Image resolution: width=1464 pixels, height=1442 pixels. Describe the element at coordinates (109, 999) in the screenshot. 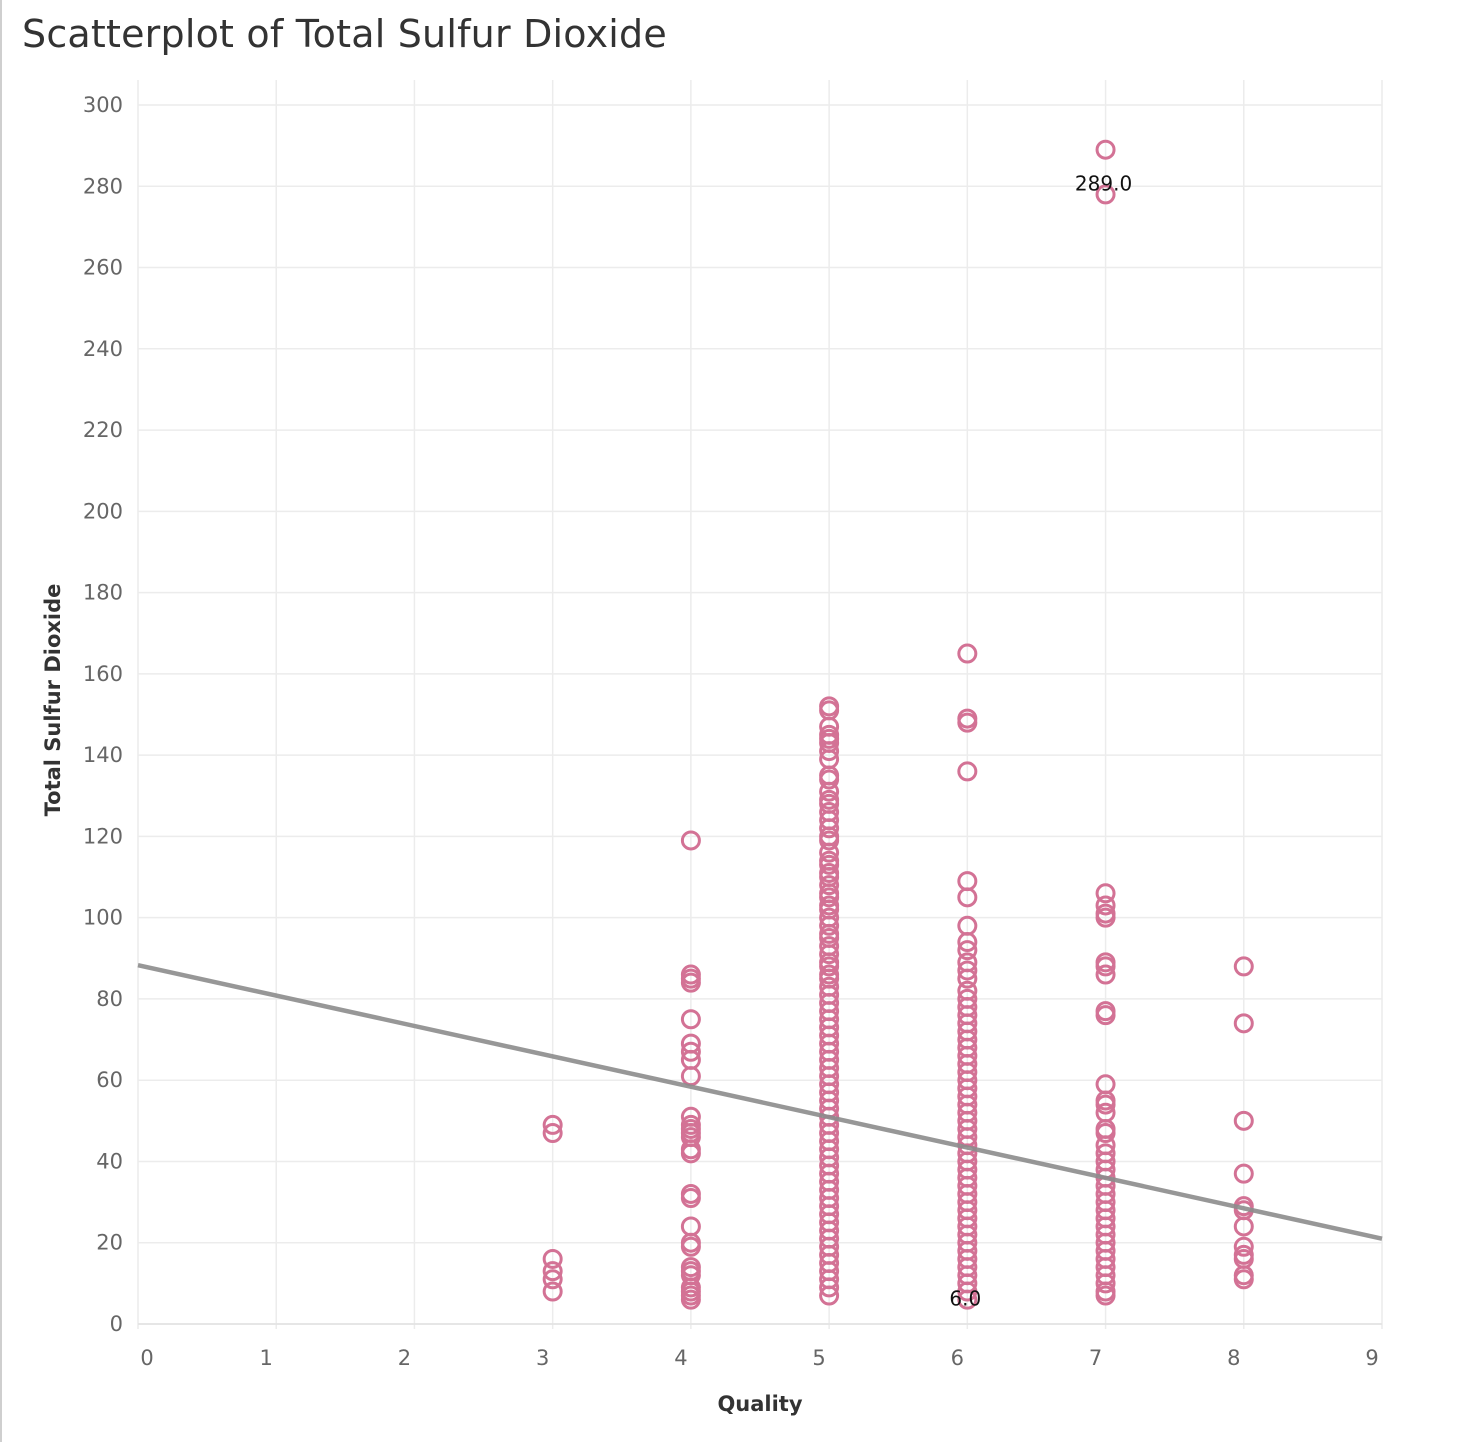

I see `y-tick-label: 80` at that location.